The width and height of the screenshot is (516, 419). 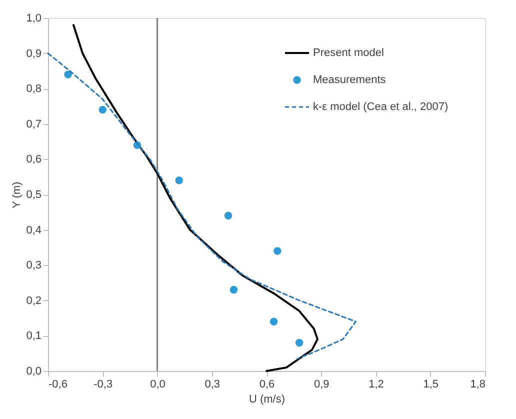 What do you see at coordinates (34, 195) in the screenshot?
I see `y-tick-label: 0,5` at bounding box center [34, 195].